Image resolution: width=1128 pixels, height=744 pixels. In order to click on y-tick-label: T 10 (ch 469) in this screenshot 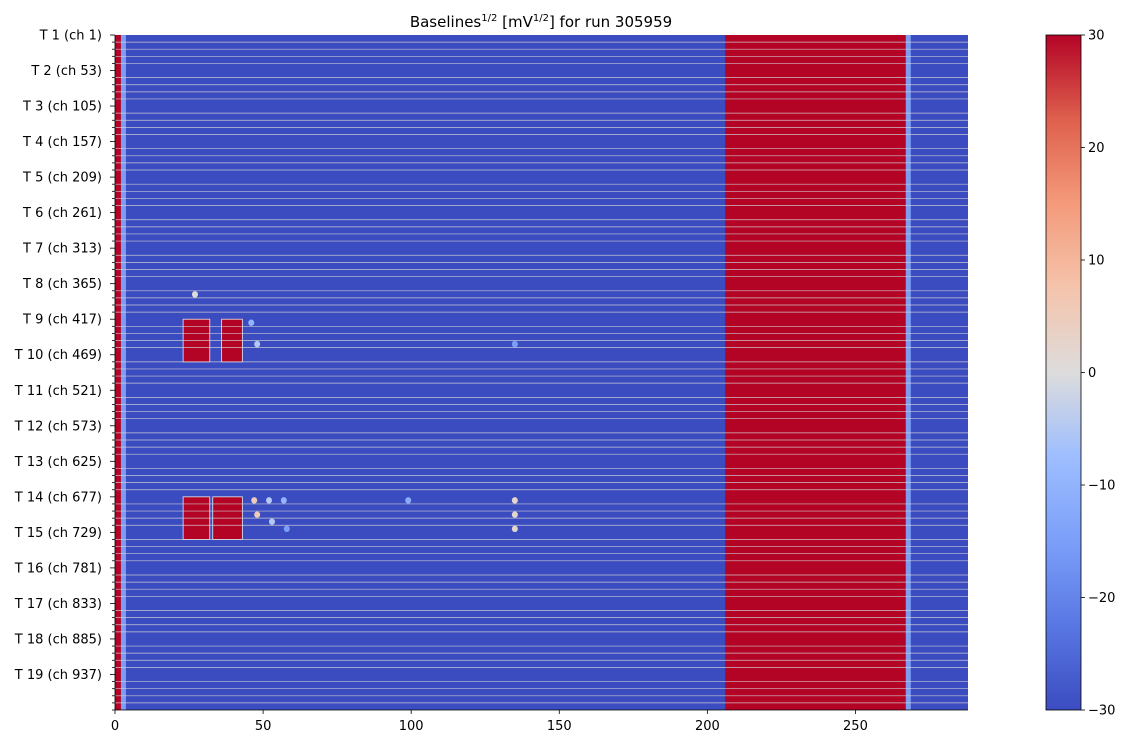, I will do `click(58, 355)`.